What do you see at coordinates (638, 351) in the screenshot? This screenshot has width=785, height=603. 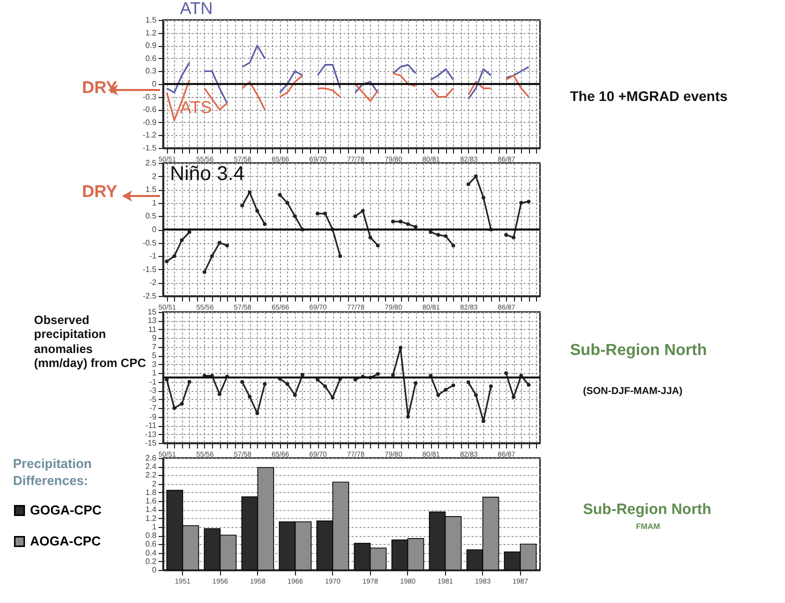 I see `text: Sub-Region North` at bounding box center [638, 351].